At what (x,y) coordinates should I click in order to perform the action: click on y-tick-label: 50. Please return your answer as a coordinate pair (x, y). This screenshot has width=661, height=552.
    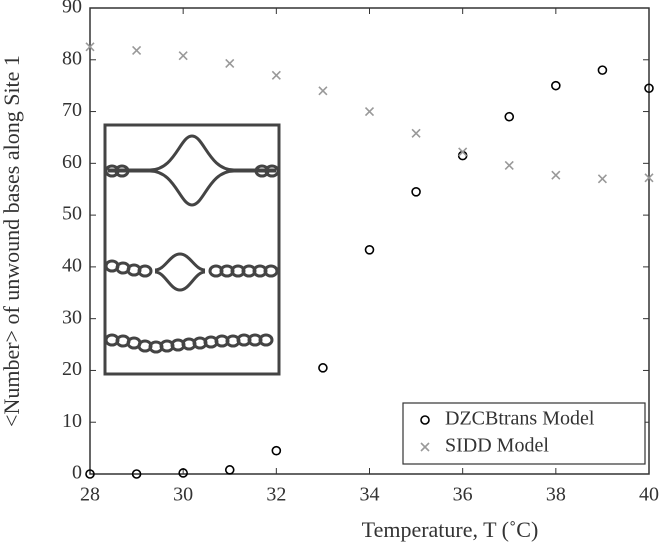
    Looking at the image, I should click on (72, 214).